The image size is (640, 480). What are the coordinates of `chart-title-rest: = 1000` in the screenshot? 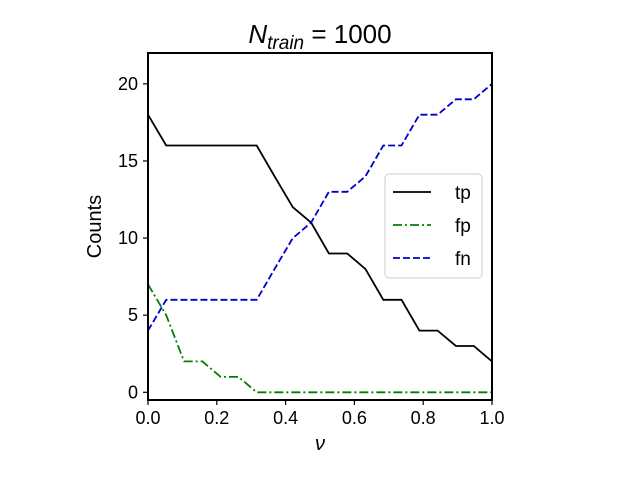 It's located at (347, 34).